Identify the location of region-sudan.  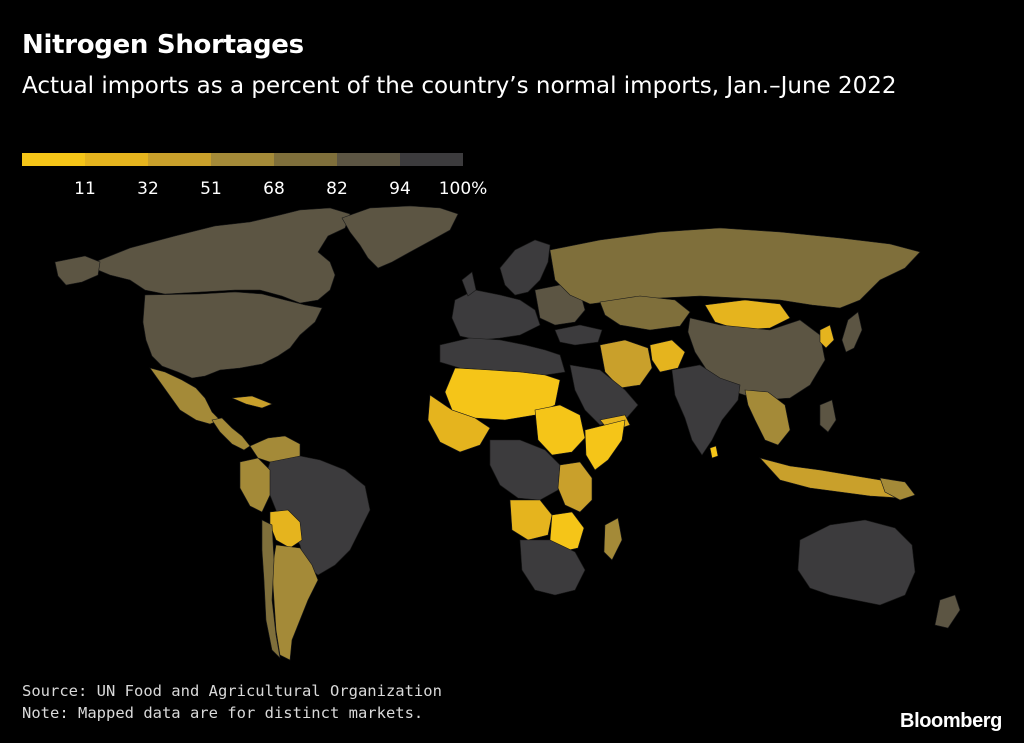
(560, 430).